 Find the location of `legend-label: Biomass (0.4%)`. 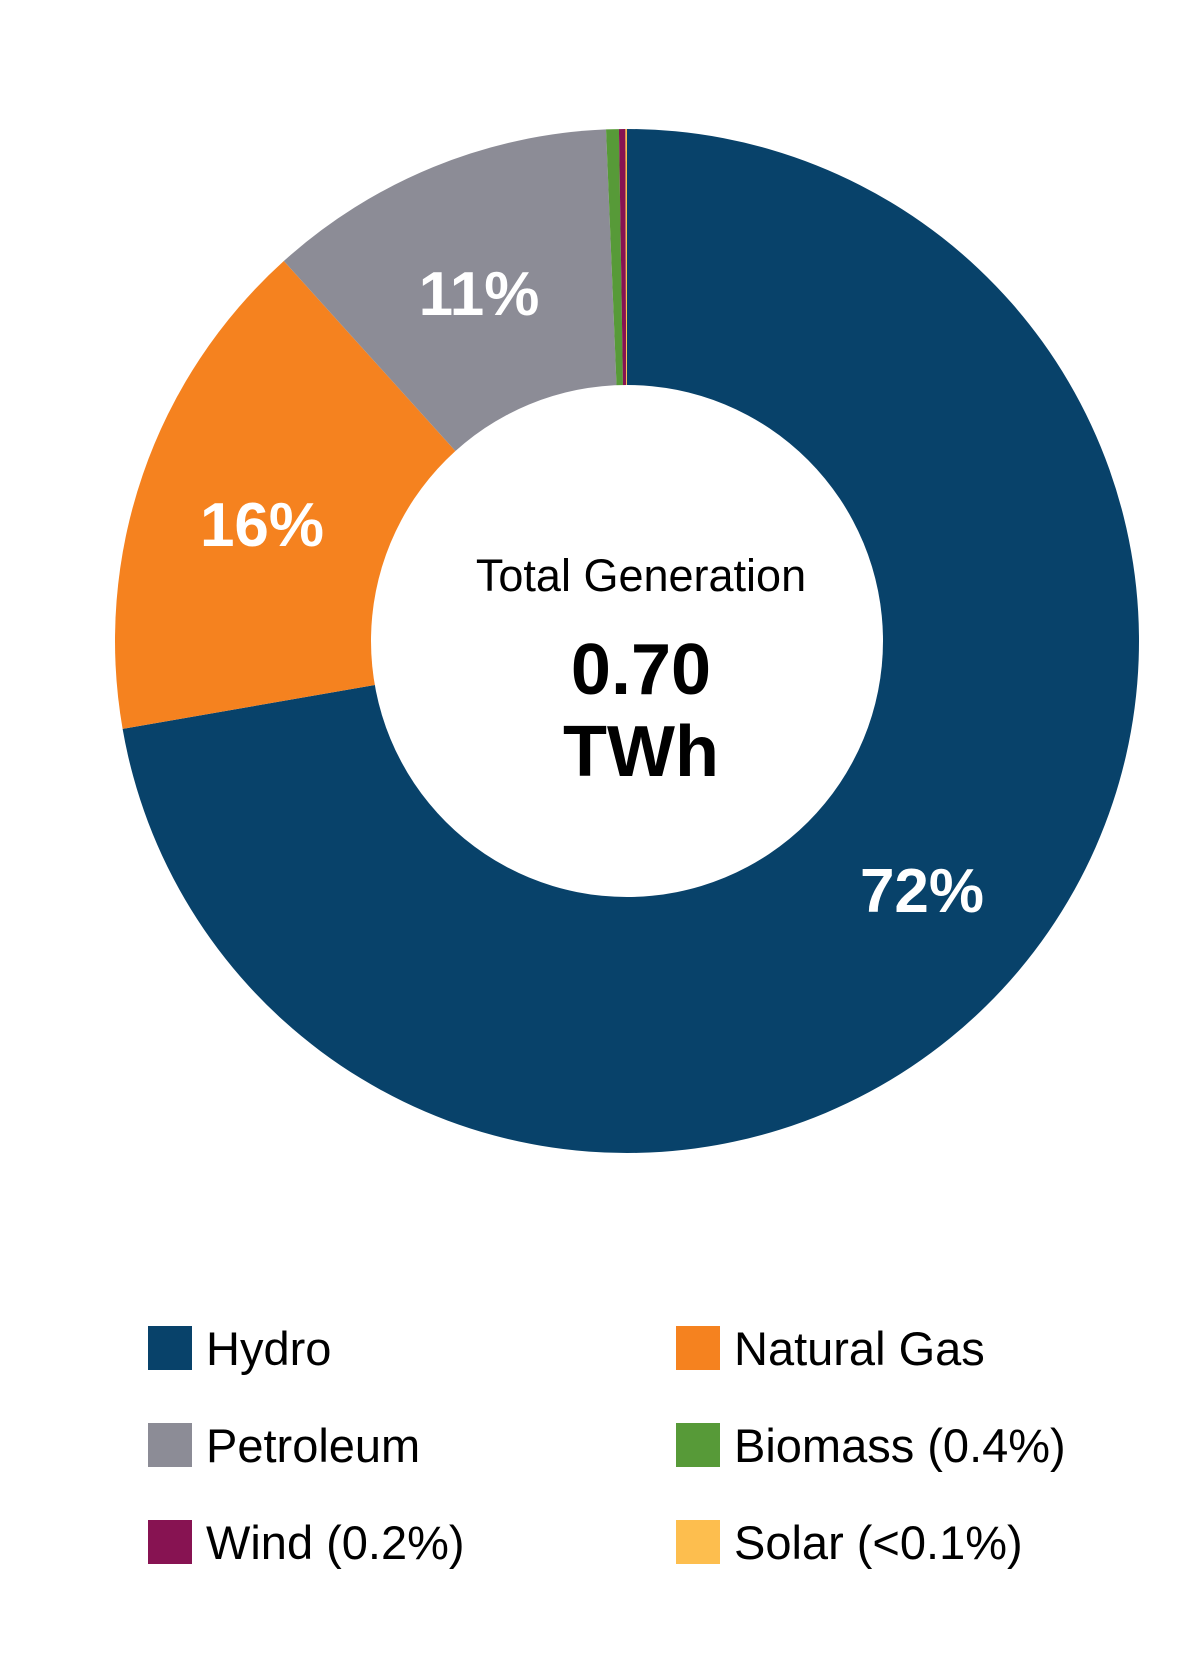

legend-label: Biomass (0.4%) is located at coordinates (900, 1445).